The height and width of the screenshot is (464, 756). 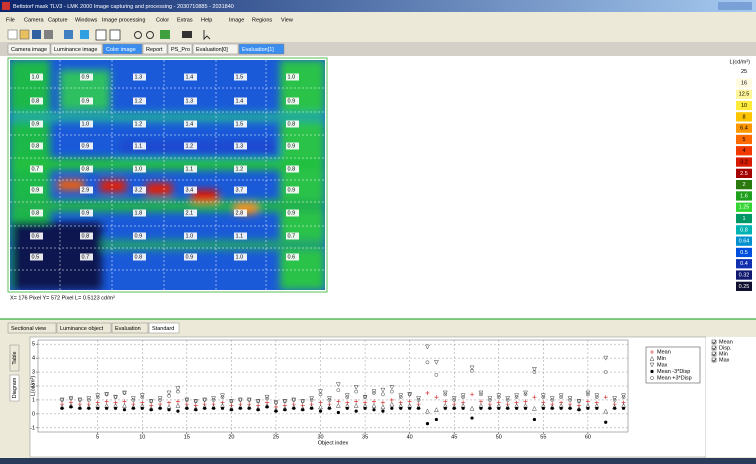 What do you see at coordinates (207, 35) in the screenshot?
I see `icon-pointer` at bounding box center [207, 35].